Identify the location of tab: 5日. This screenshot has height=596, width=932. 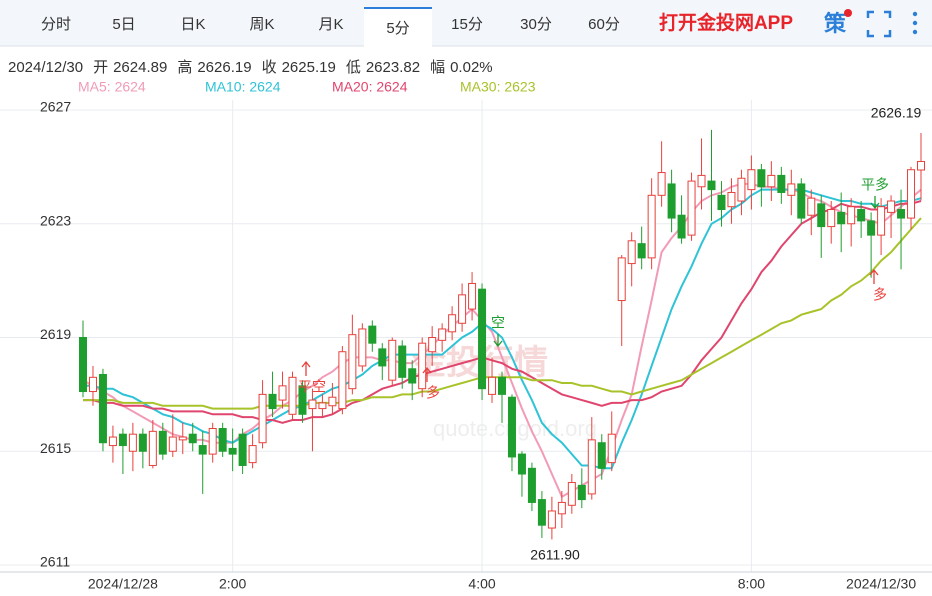
(123, 24).